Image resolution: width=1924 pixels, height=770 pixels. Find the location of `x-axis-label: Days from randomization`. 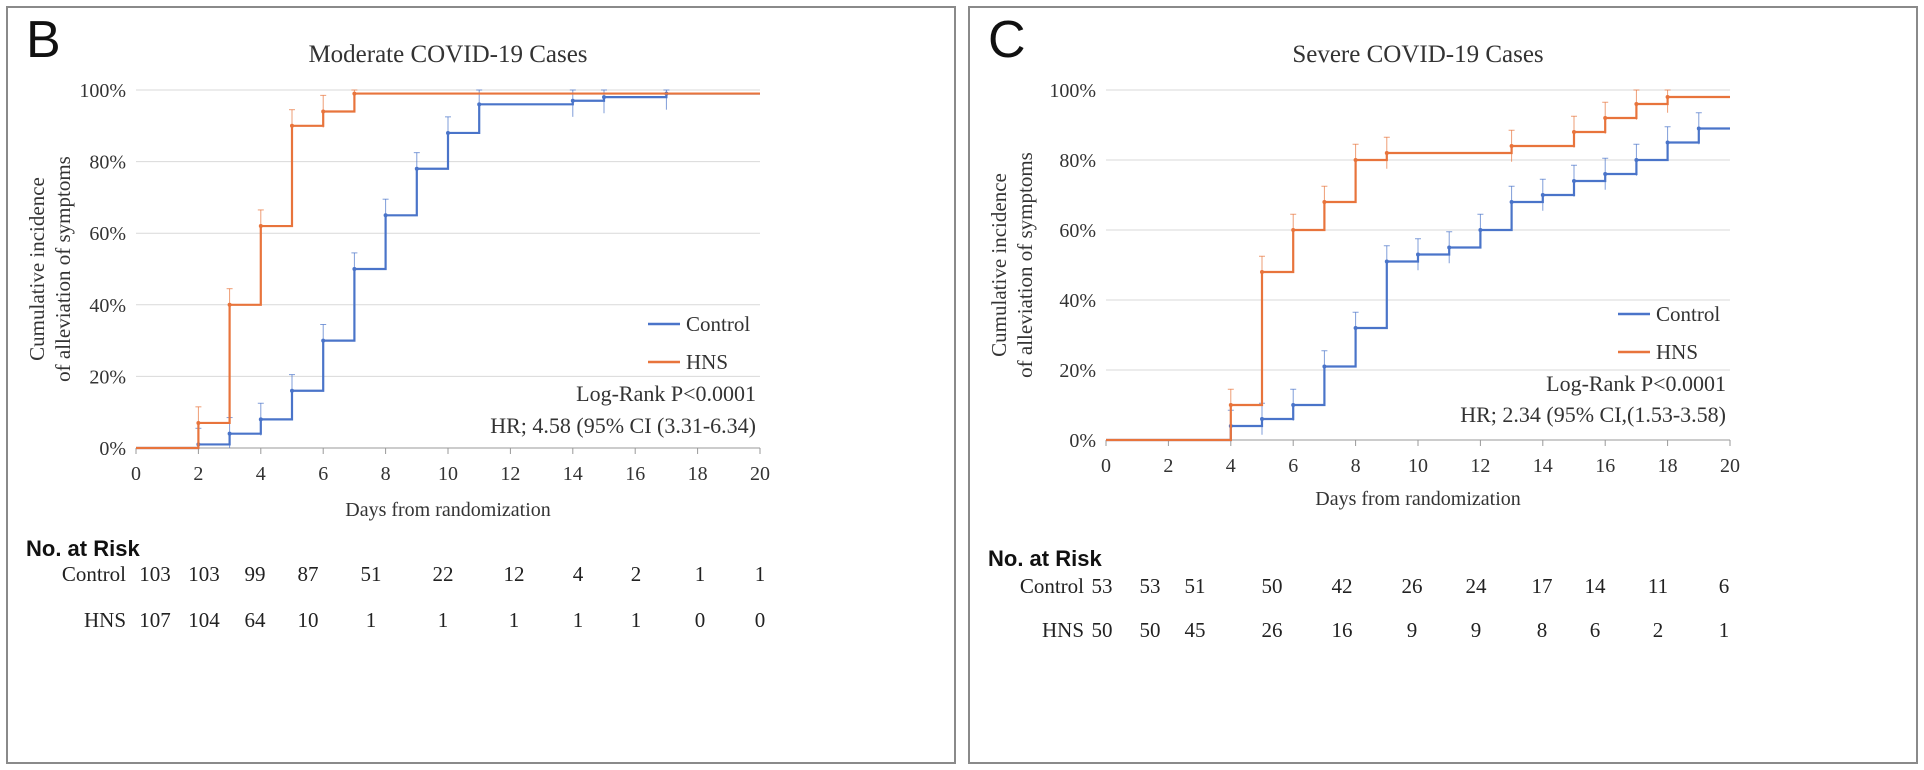

x-axis-label: Days from randomization is located at coordinates (1418, 499).